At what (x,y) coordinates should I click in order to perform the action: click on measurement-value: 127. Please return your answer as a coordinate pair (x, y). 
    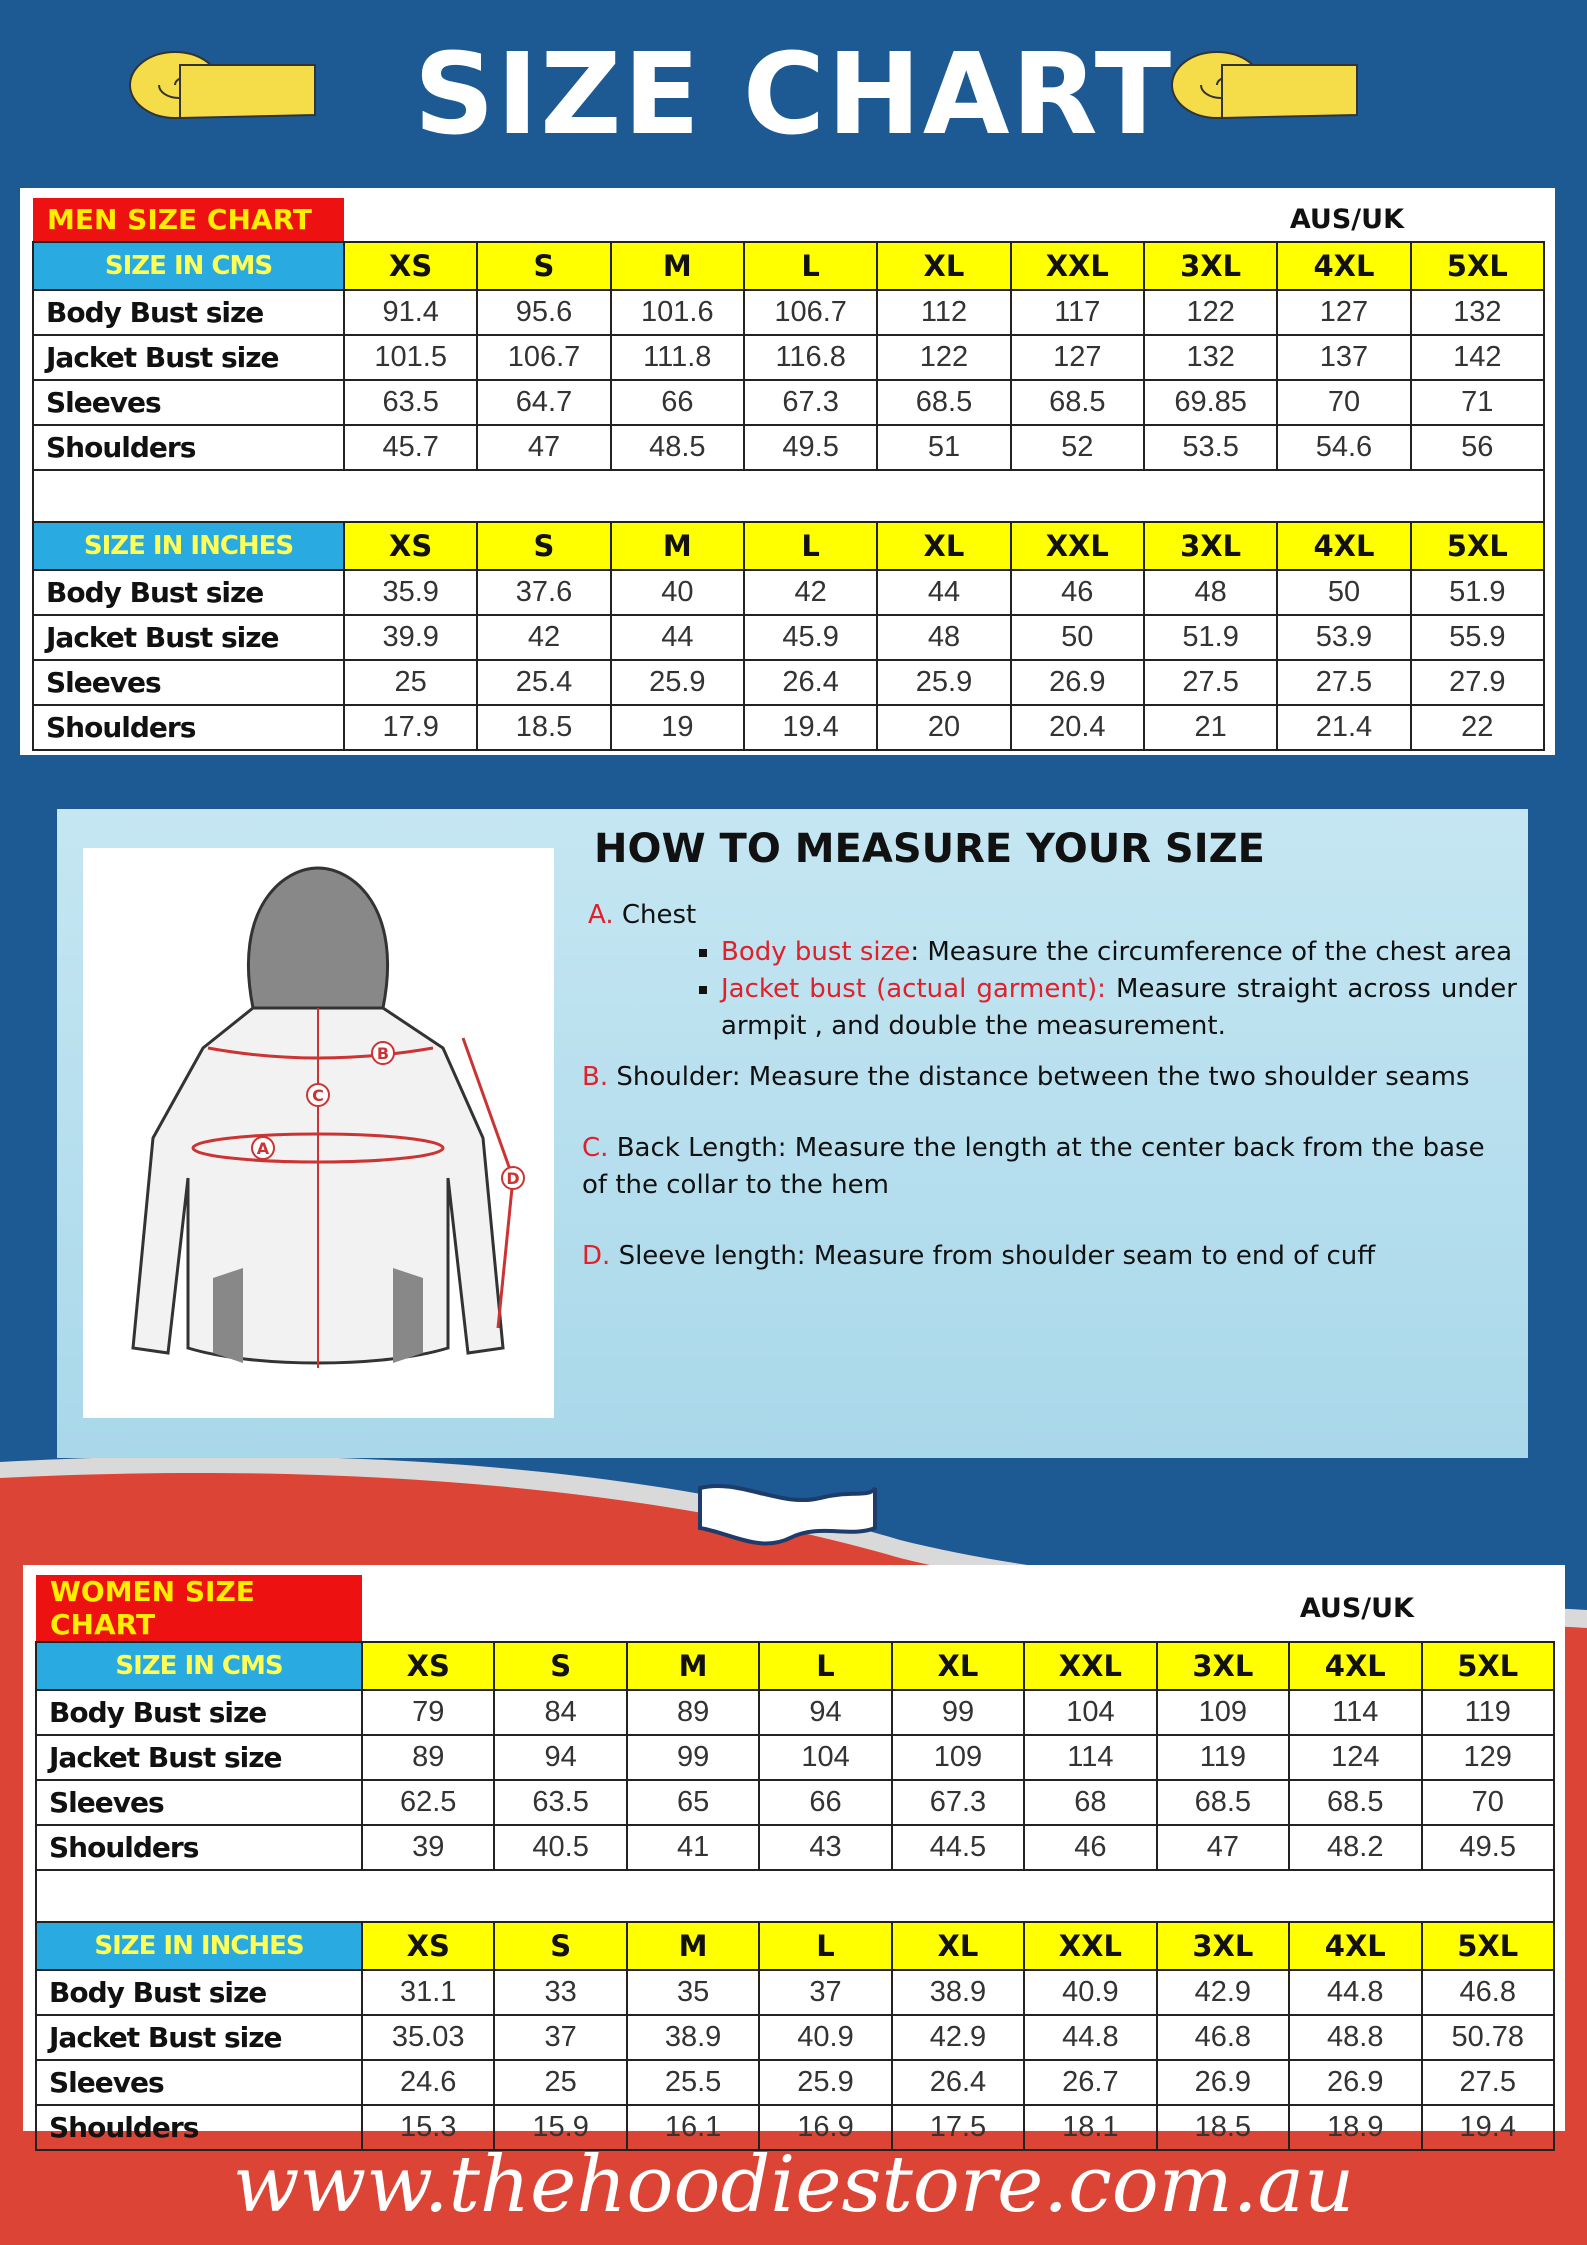
    Looking at the image, I should click on (1077, 357).